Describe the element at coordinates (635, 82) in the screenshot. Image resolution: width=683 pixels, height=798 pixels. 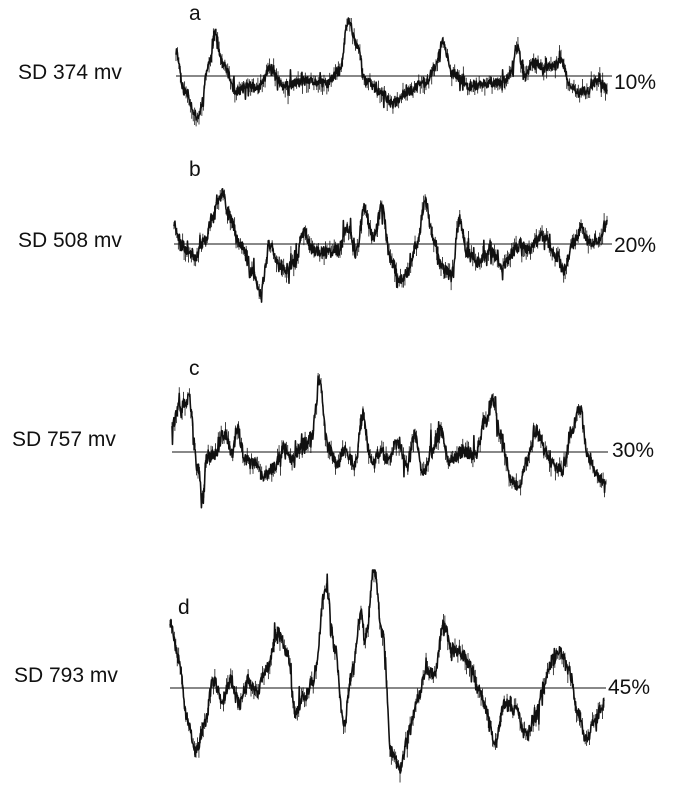
I see `panel-a-percent-label: 10%` at that location.